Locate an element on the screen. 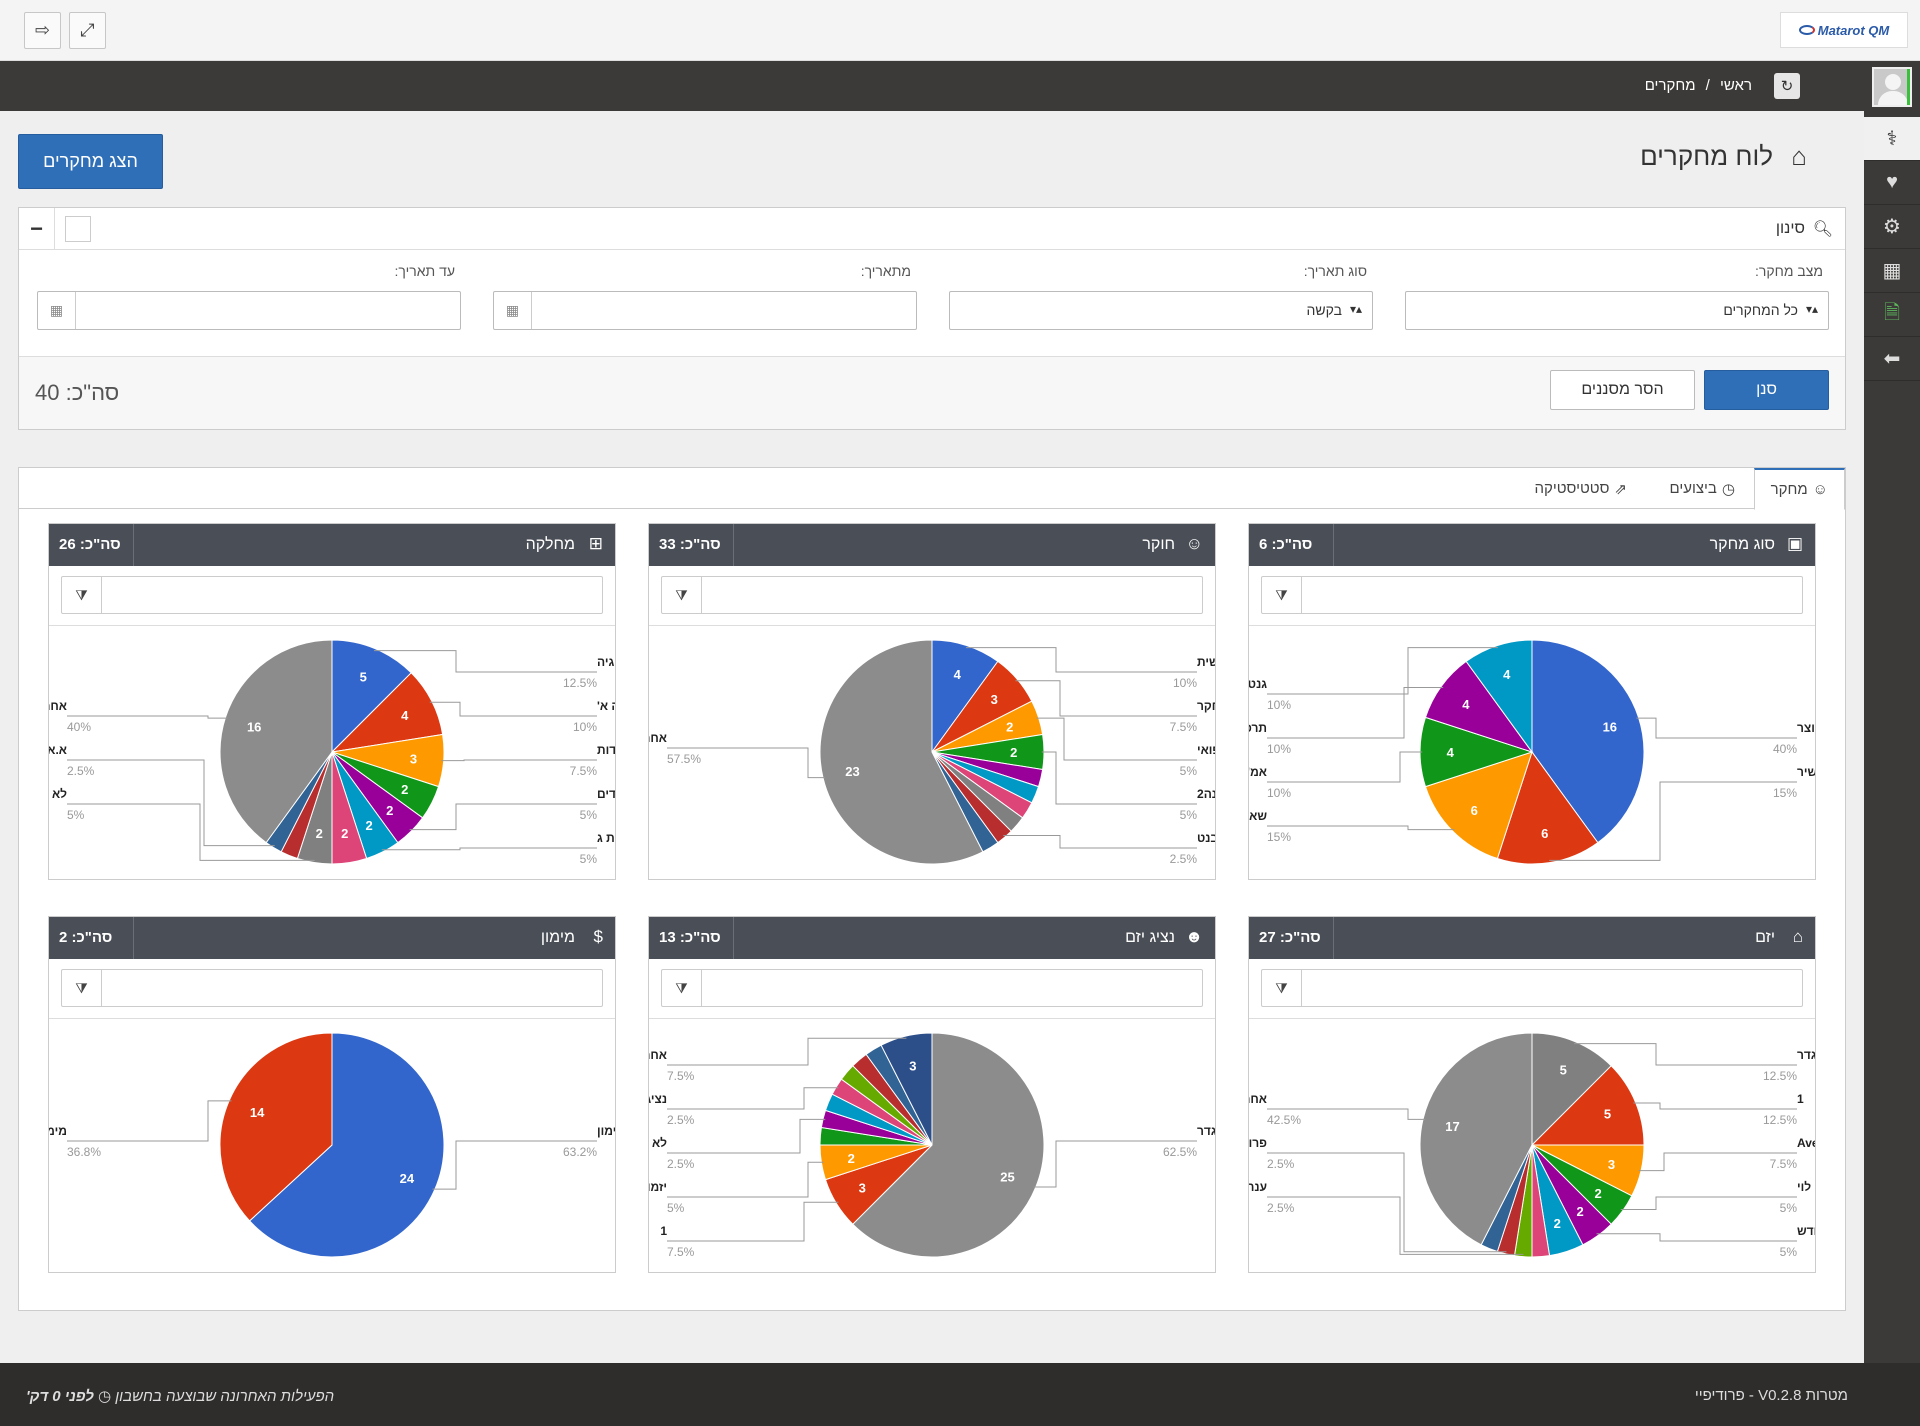 This screenshot has width=1920, height=1426. legend-label: מימון חיצוני is located at coordinates (58, 1131).